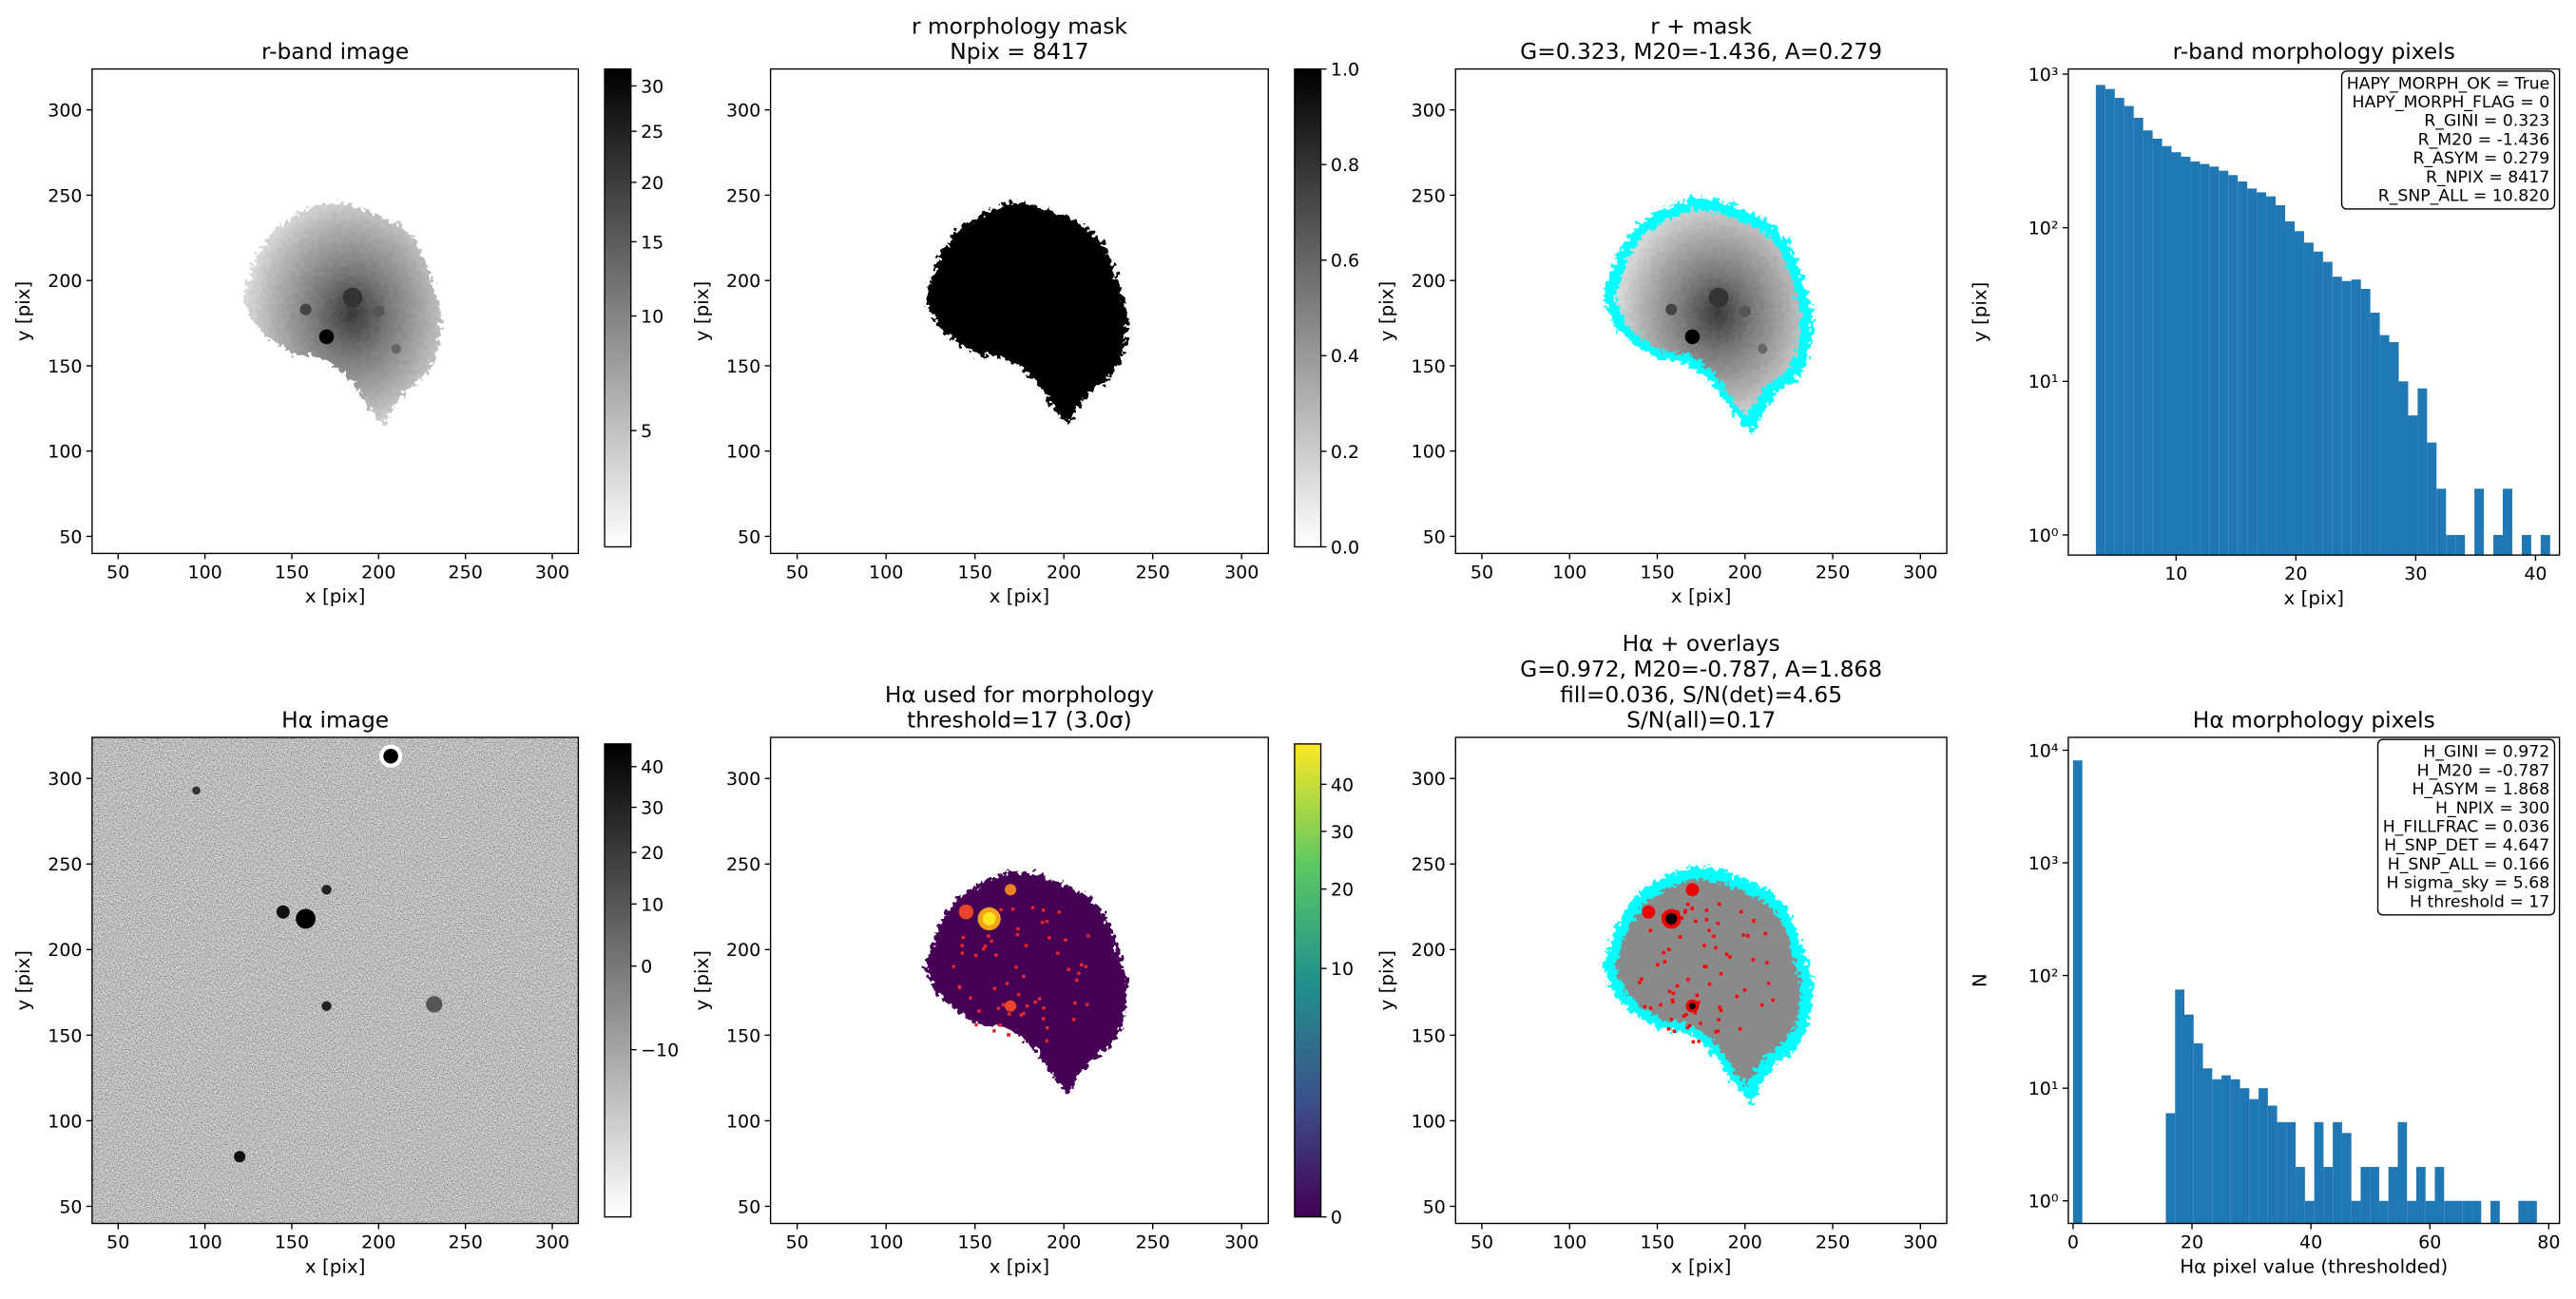 This screenshot has width=2576, height=1299. I want to click on y-tick-label: 10², so click(2043, 977).